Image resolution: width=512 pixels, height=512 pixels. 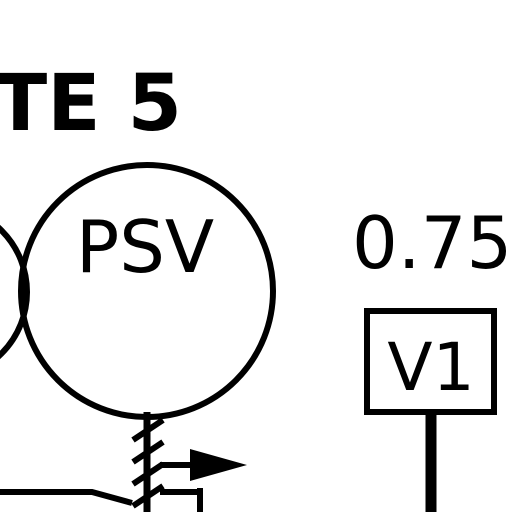 I want to click on adjacent-instrument-circle, so click(x=15, y=292).